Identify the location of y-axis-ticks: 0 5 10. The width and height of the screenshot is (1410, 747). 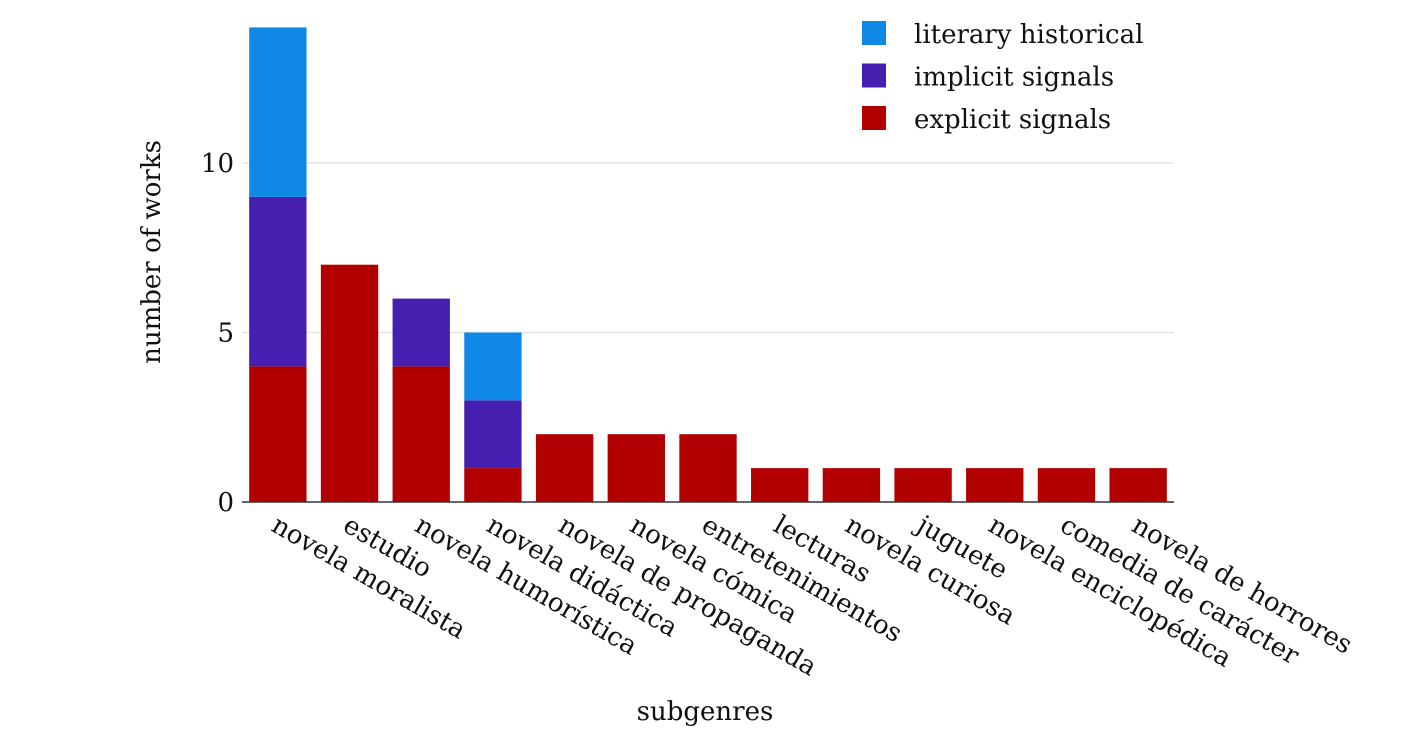
(217, 333).